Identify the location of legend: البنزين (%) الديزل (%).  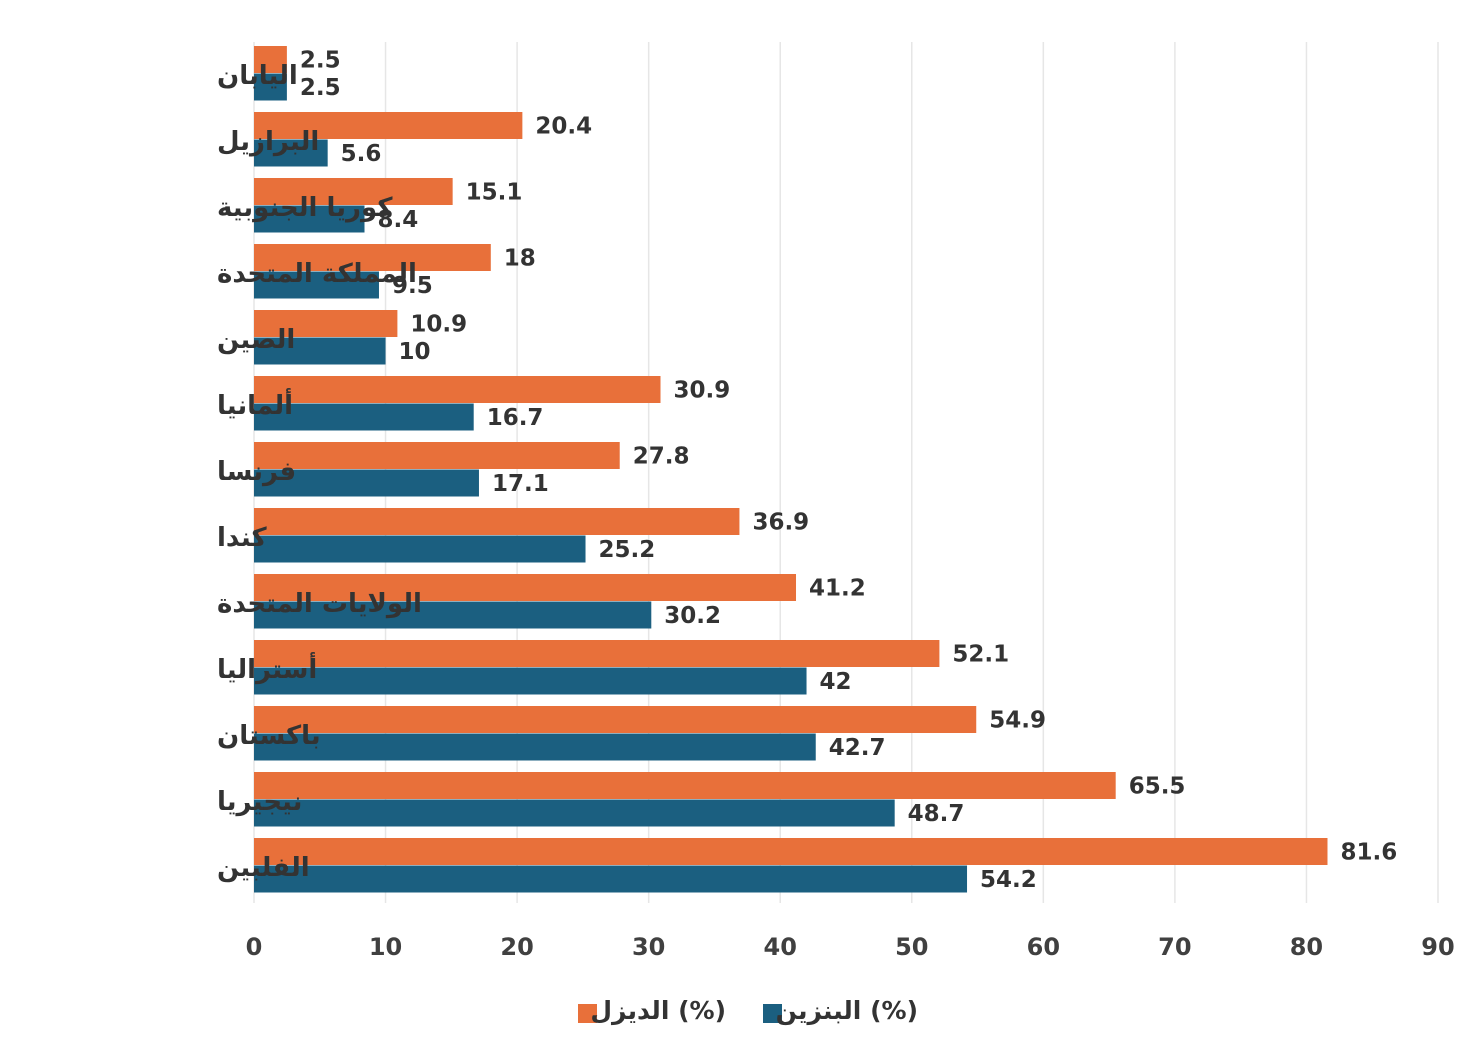
(748, 1011).